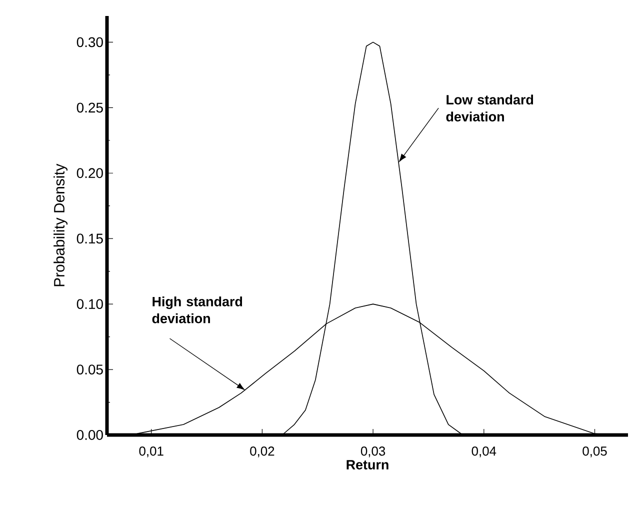  Describe the element at coordinates (367, 465) in the screenshot. I see `x-axis-title: Return` at that location.